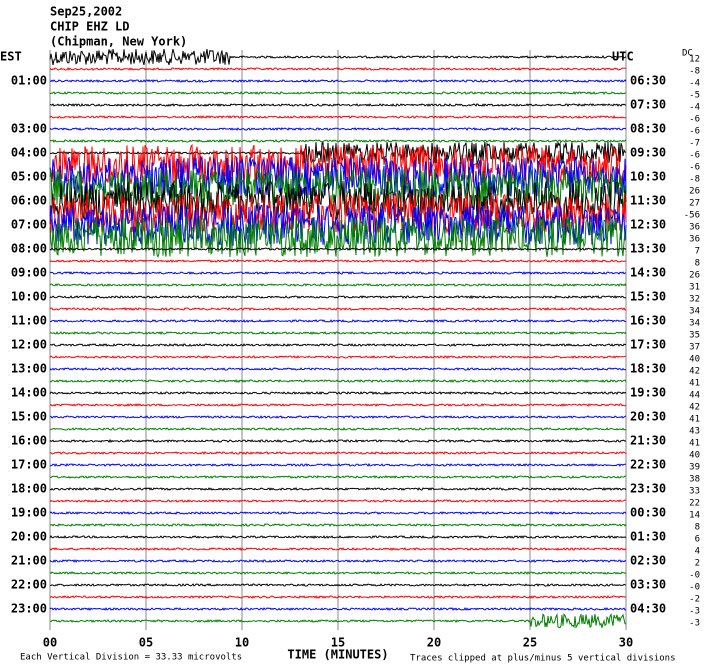 This screenshot has width=706, height=670. I want to click on utc-label: 00:30, so click(648, 513).